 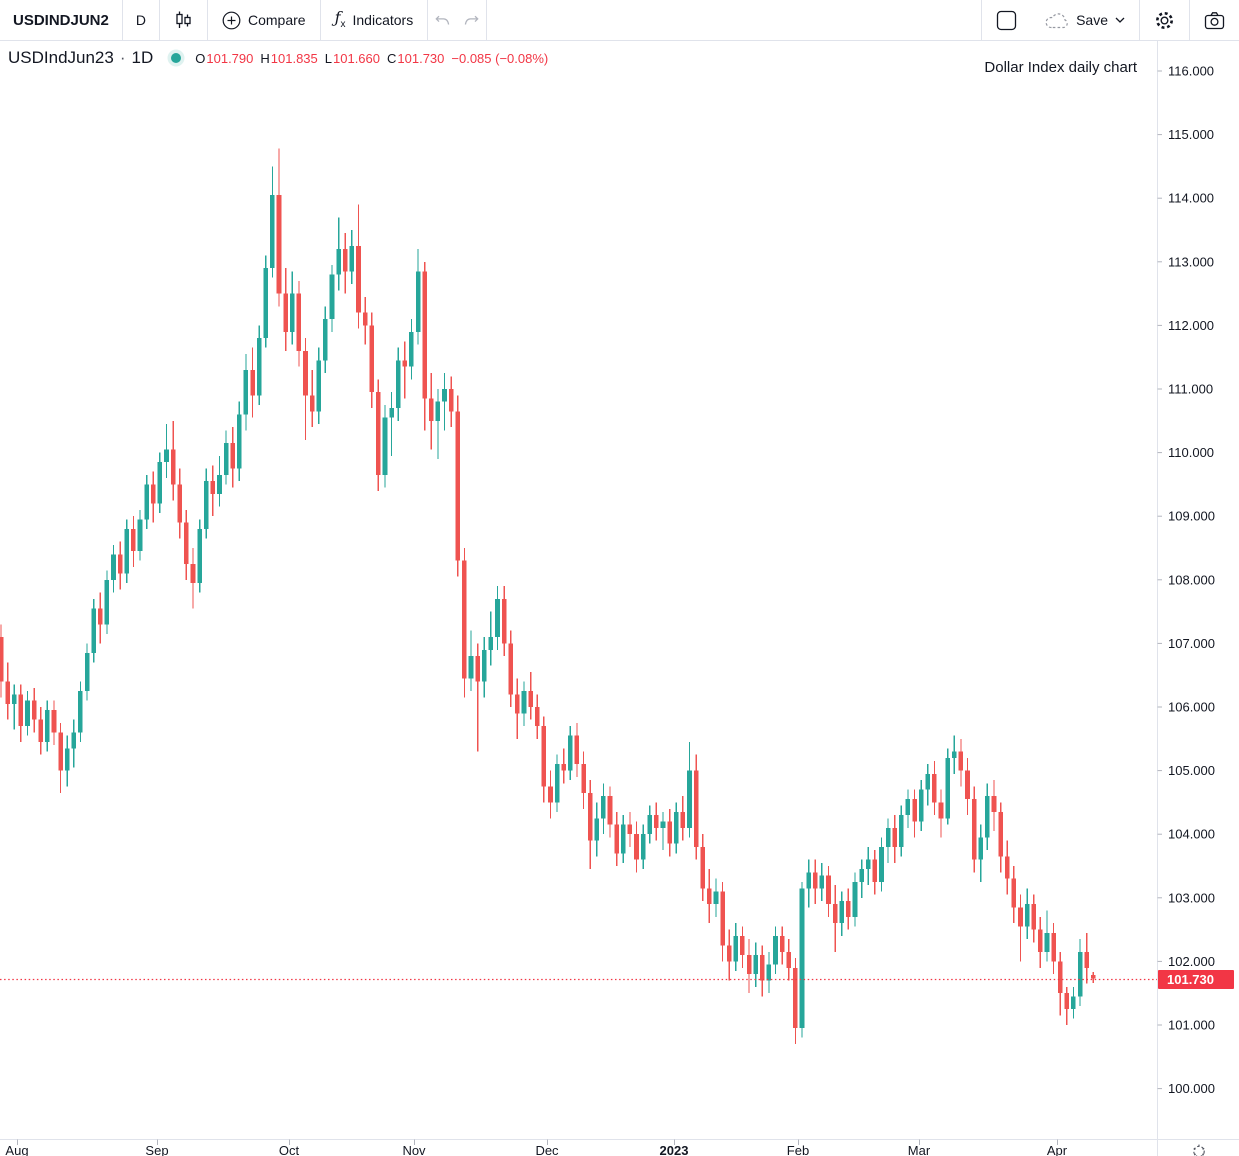 What do you see at coordinates (798, 1149) in the screenshot?
I see `svg-text: Feb` at bounding box center [798, 1149].